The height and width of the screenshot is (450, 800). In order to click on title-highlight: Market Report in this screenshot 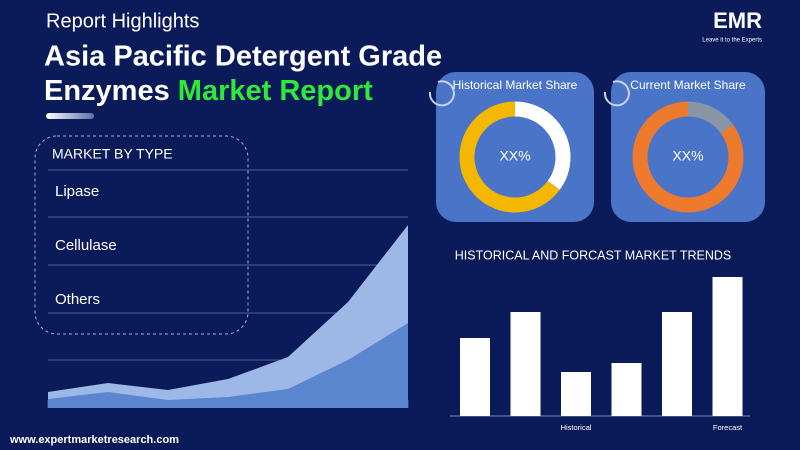, I will do `click(275, 91)`.